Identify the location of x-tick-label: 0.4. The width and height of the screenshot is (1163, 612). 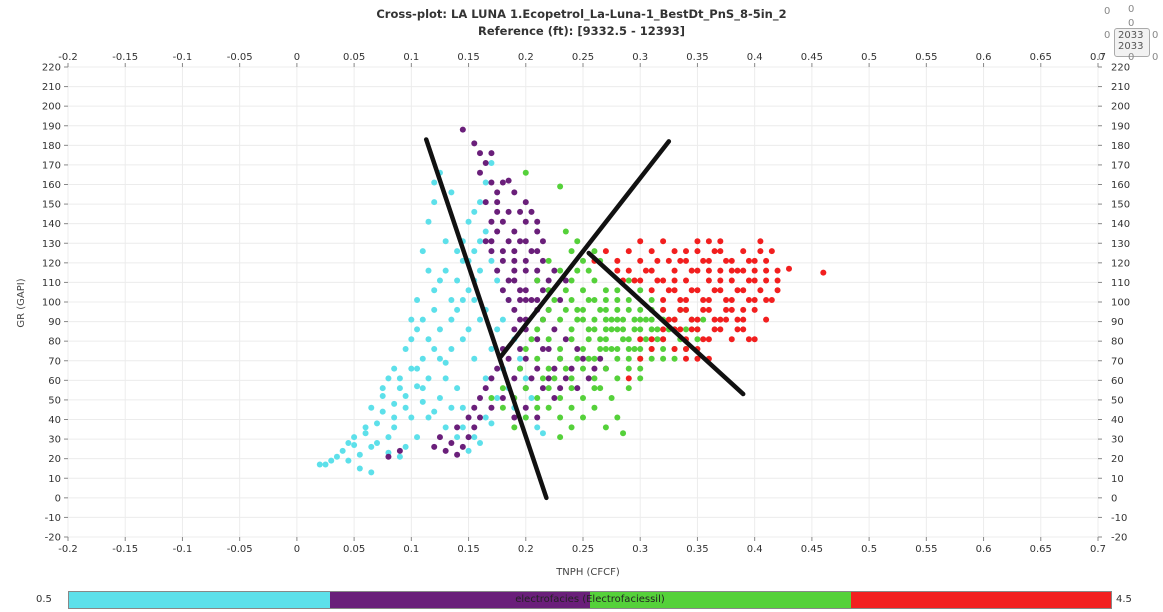
(755, 549).